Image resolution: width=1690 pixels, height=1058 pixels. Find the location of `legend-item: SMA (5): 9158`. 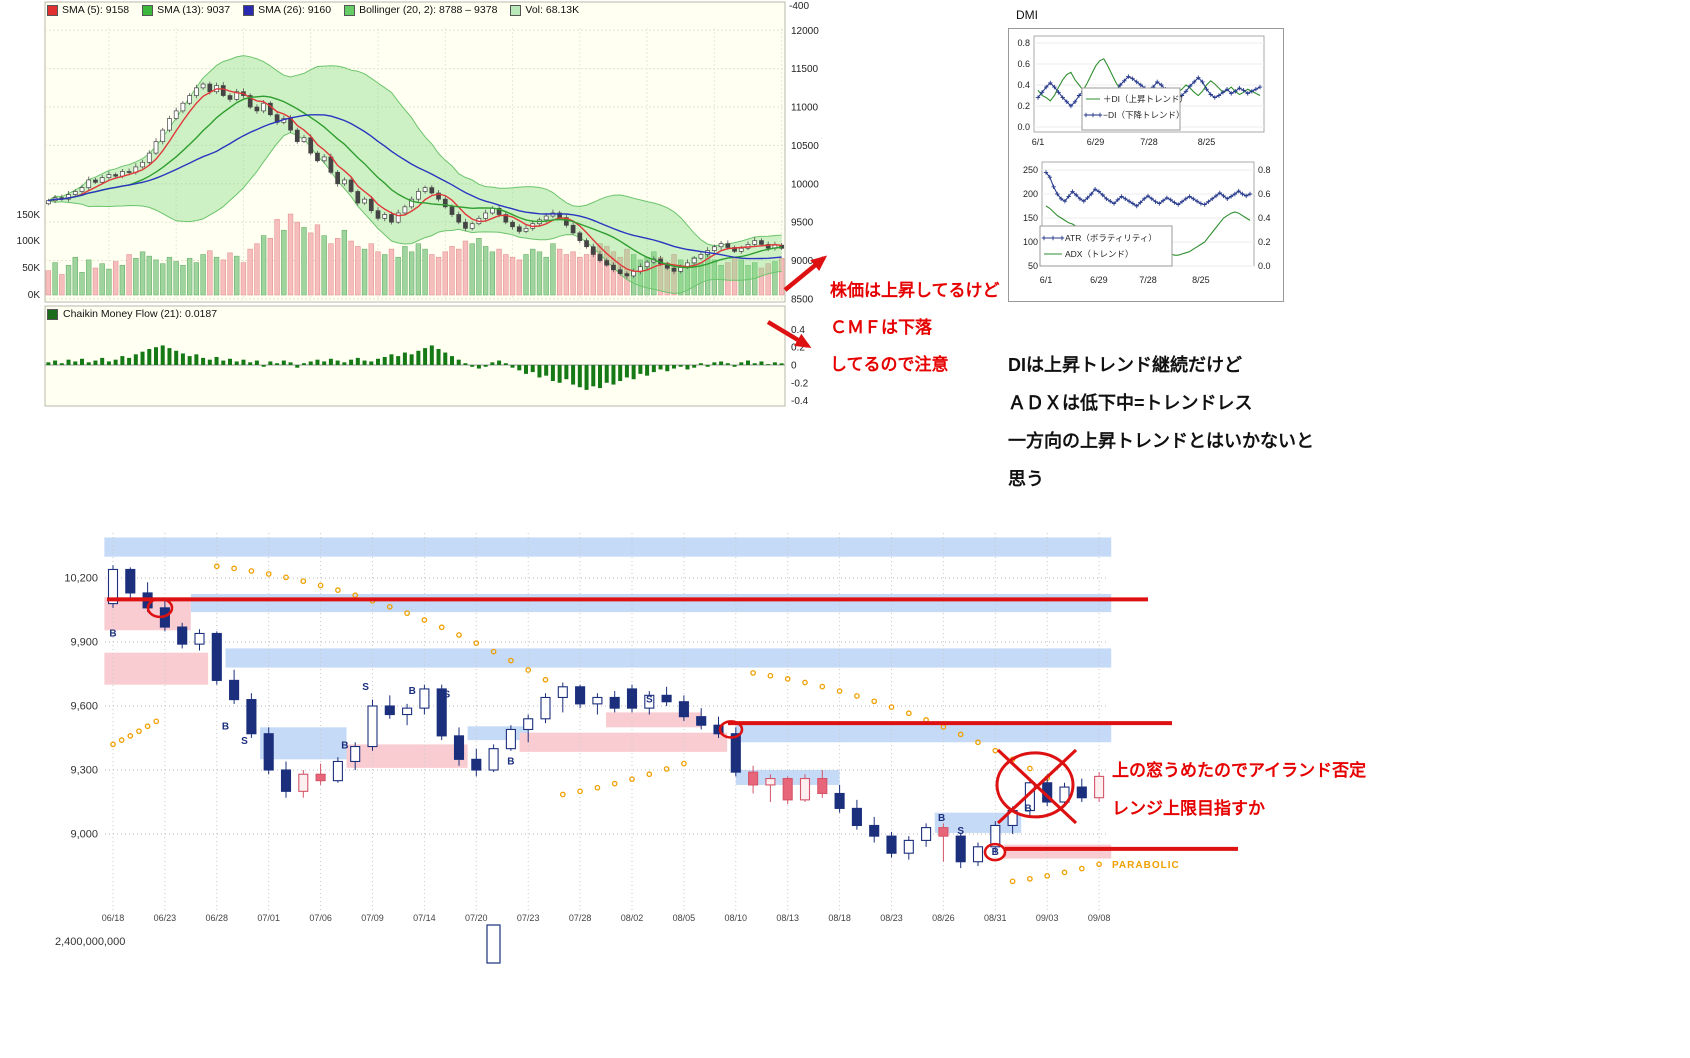

legend-item: SMA (5): 9158 is located at coordinates (88, 10).